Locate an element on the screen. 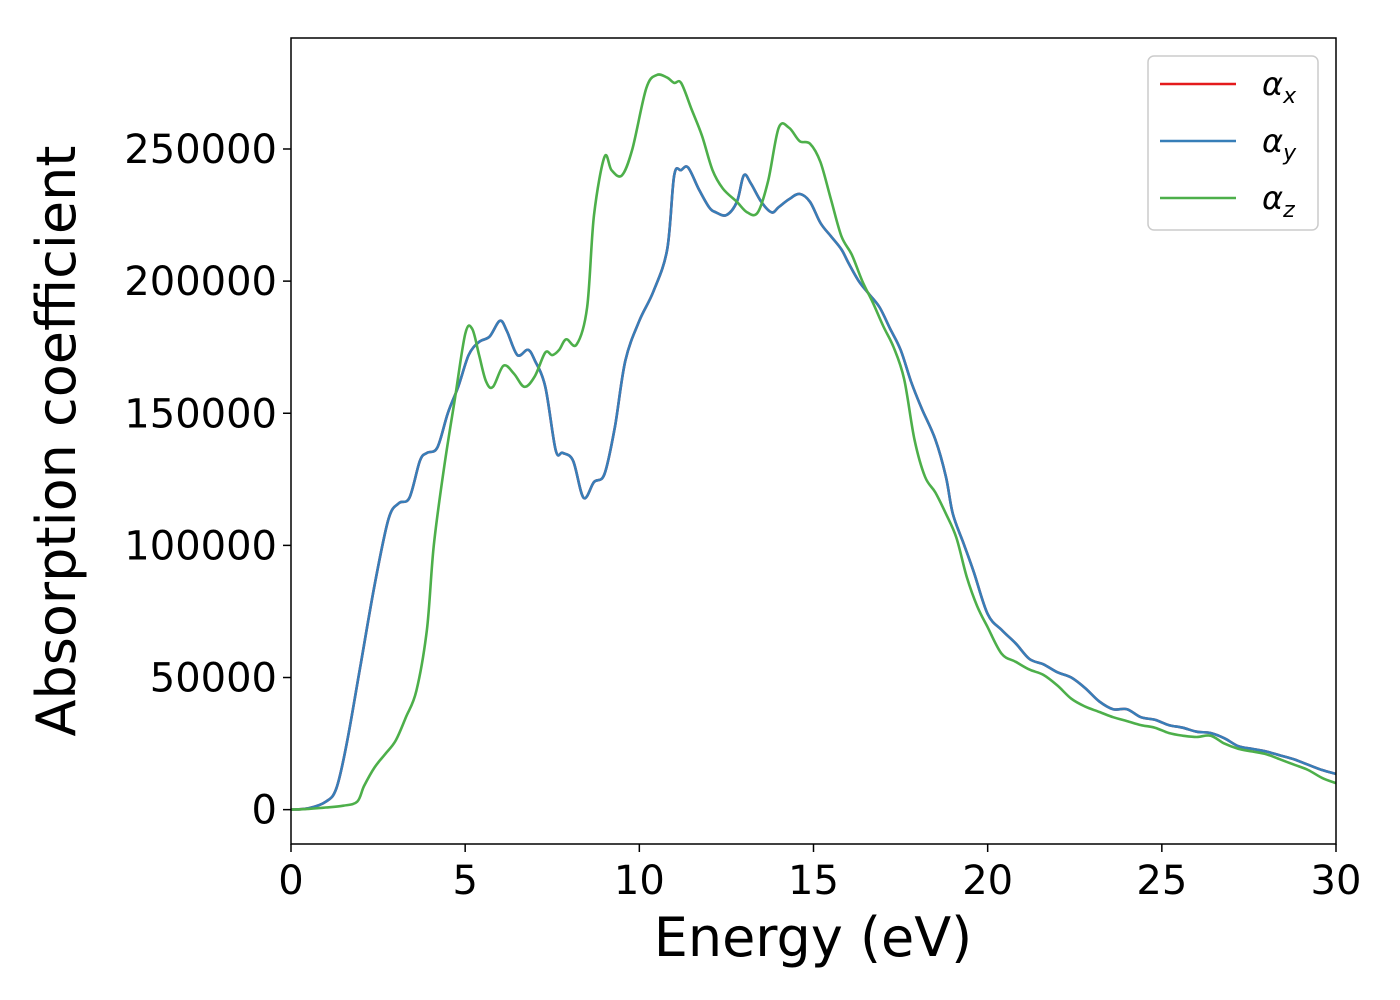 The width and height of the screenshot is (1400, 1000). y-axis: 0 50000 100000 150000 200000 250000 is located at coordinates (207, 480).